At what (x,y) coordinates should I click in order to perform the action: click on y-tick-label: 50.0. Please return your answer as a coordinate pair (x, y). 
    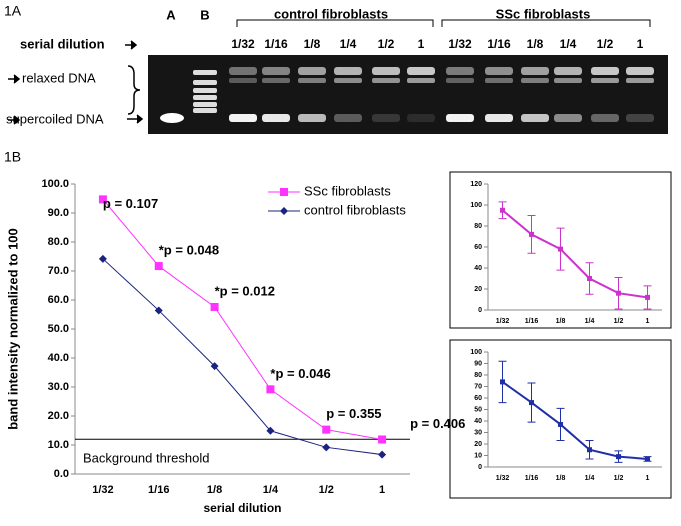
    Looking at the image, I should click on (58, 329).